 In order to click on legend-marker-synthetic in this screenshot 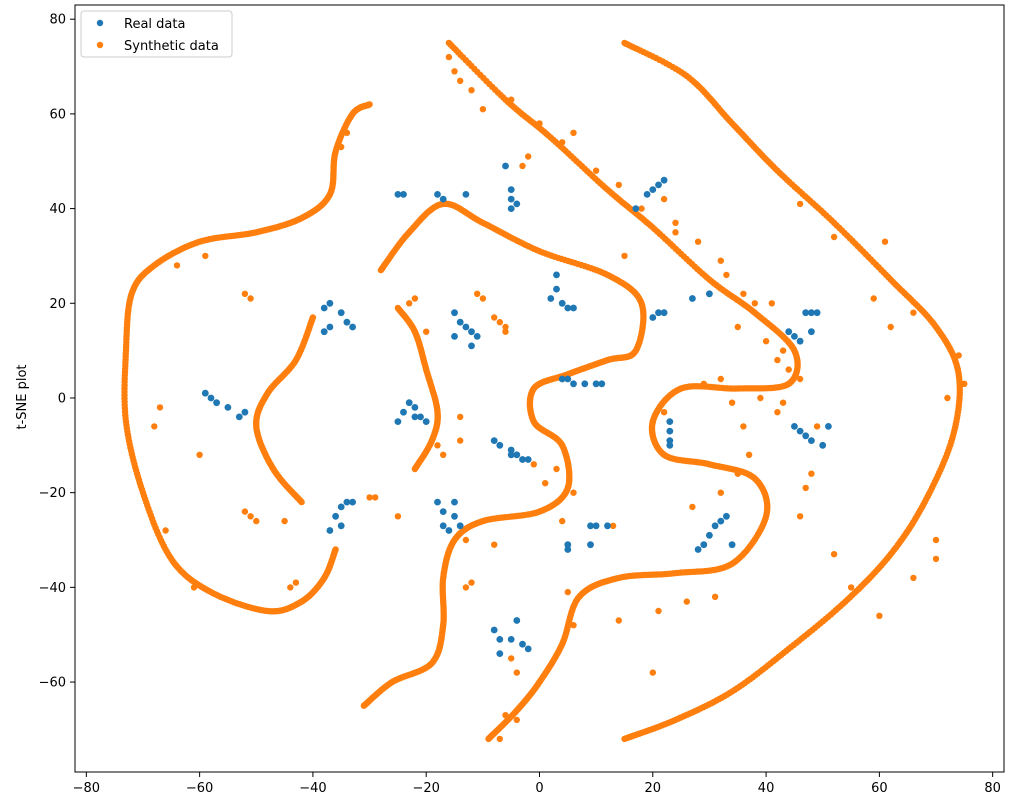, I will do `click(100, 45)`.